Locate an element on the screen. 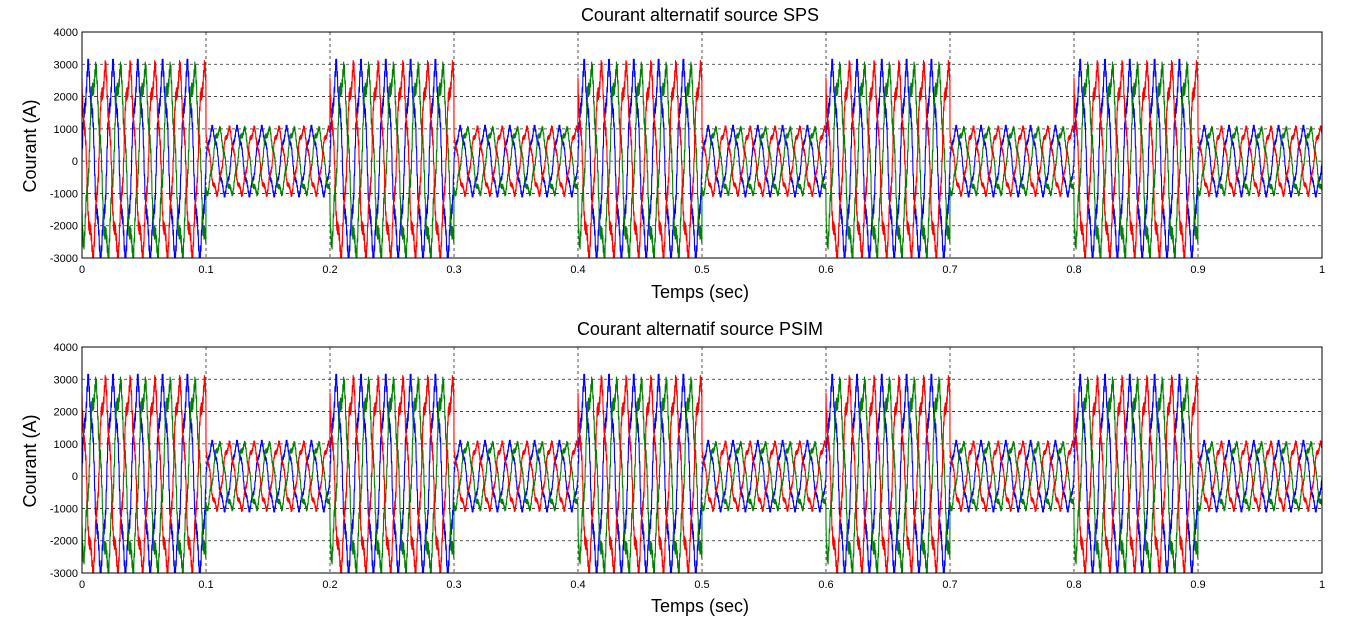 Image resolution: width=1347 pixels, height=627 pixels. chart-title: Courant alternatif source SPS is located at coordinates (700, 15).